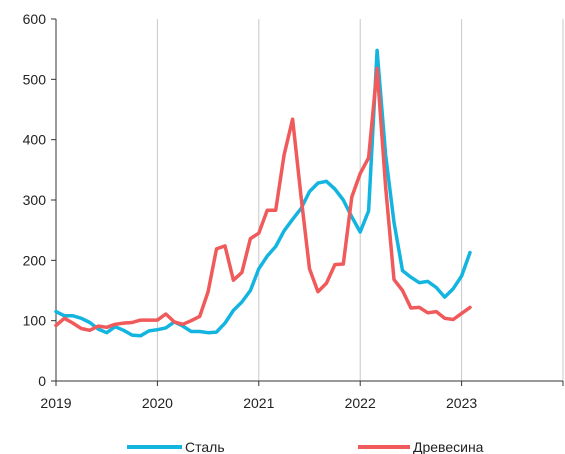 The width and height of the screenshot is (565, 454). Describe the element at coordinates (35, 140) in the screenshot. I see `y-tick-label: 400` at that location.